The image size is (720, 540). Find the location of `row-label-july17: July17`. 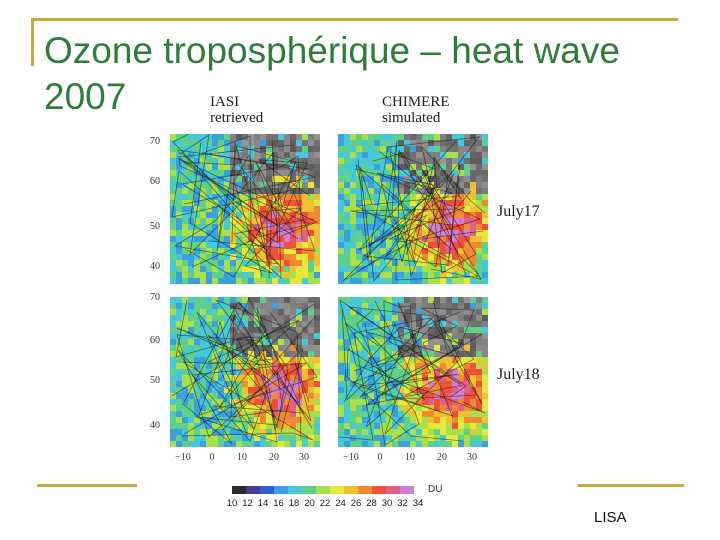

row-label-july17: July17 is located at coordinates (518, 211).